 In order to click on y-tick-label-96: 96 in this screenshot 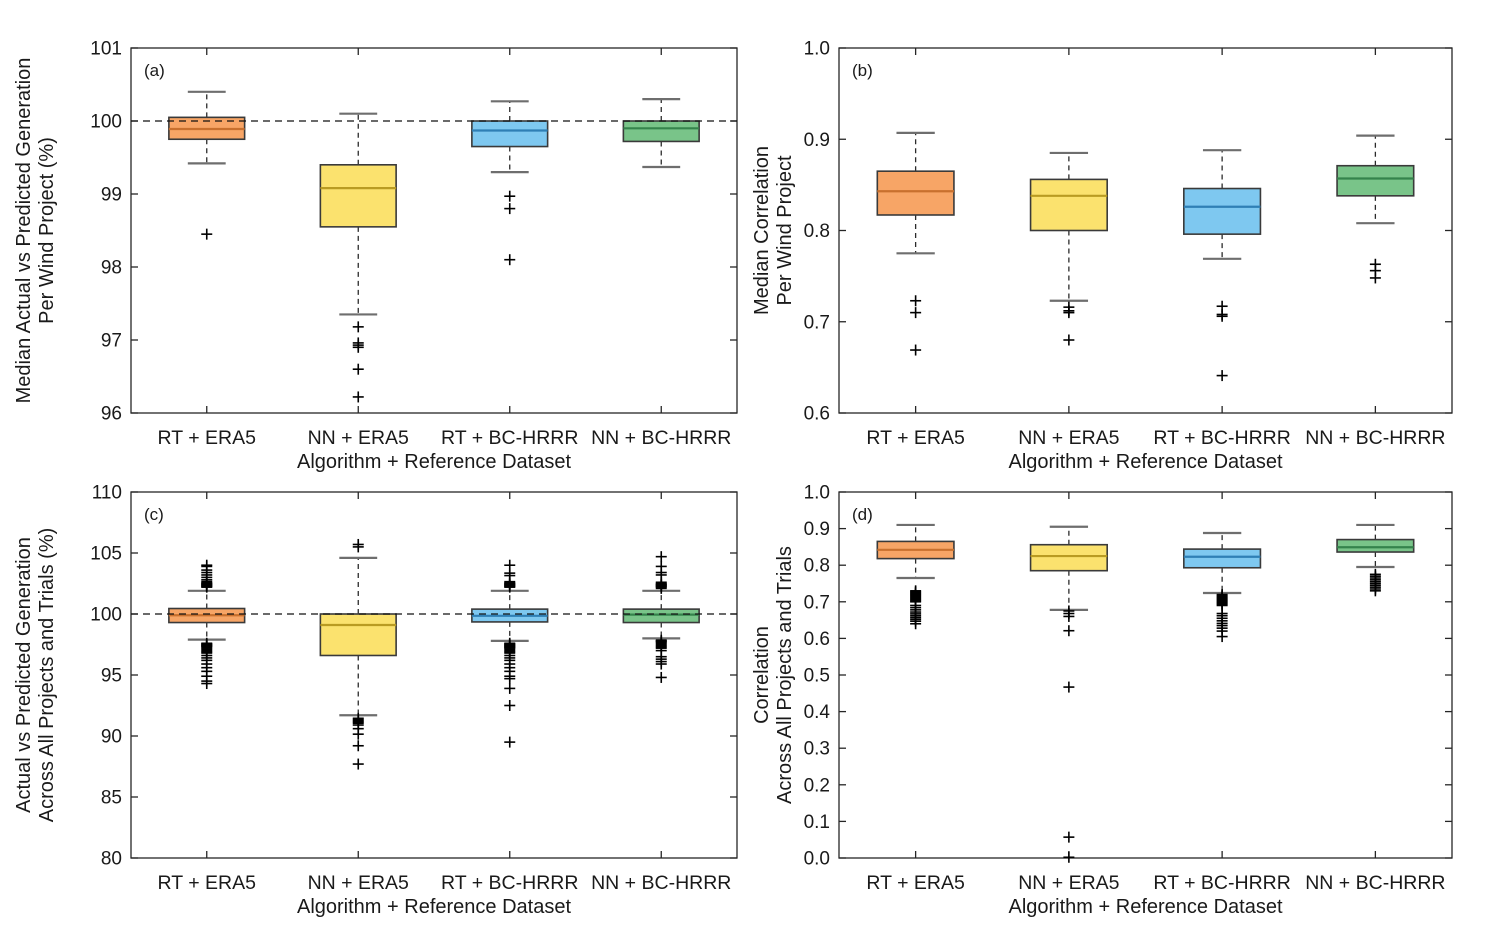, I will do `click(111, 414)`.